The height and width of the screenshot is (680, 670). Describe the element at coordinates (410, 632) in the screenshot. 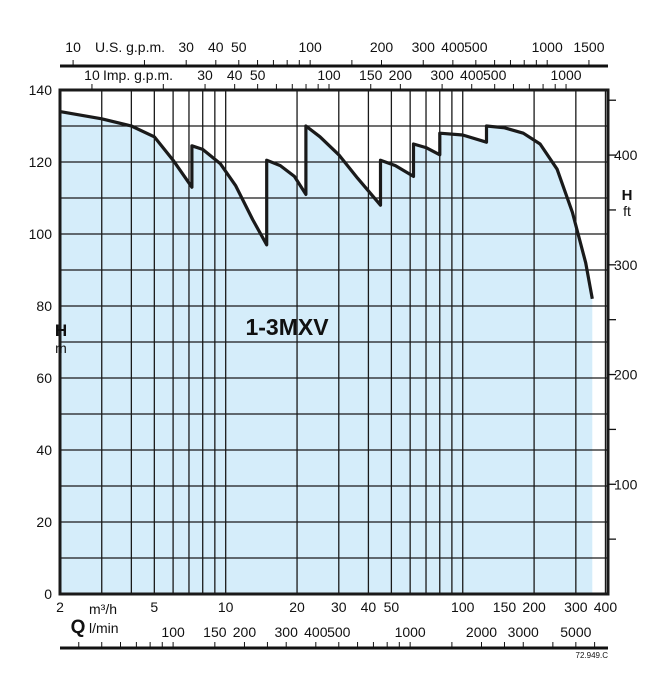

I see `lmin-tick-label: 1000` at that location.